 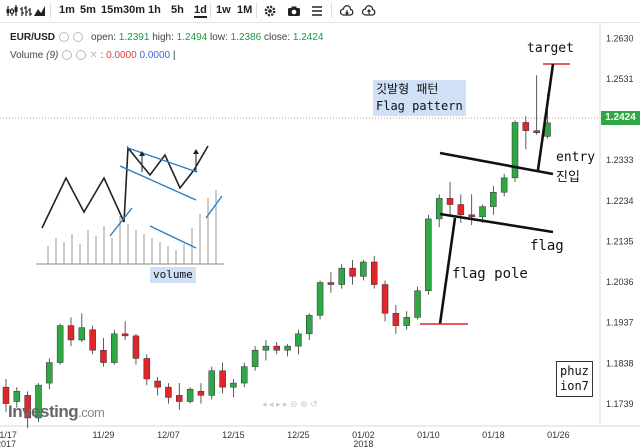 I want to click on flag-upper-trendline, so click(x=496, y=163).